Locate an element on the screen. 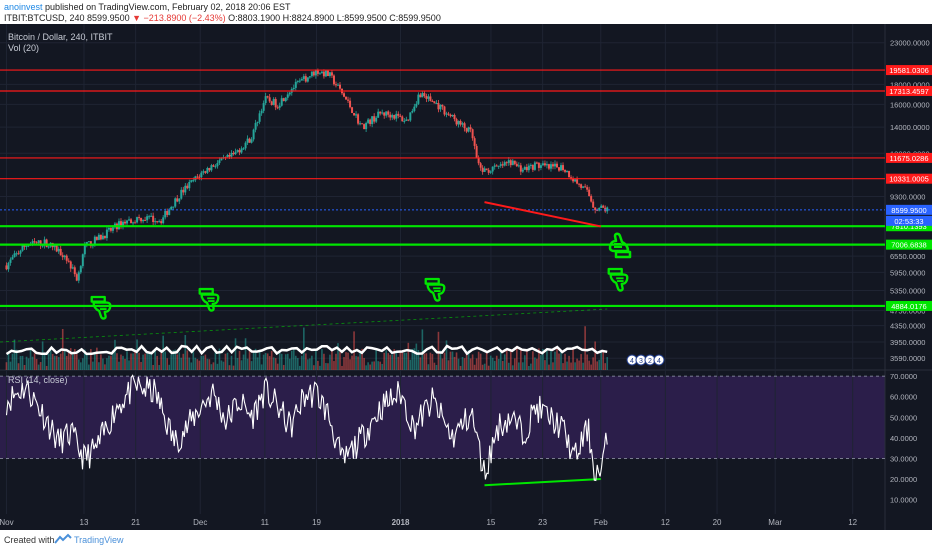 This screenshot has height=550, width=932. trend-lines is located at coordinates (542, 344).